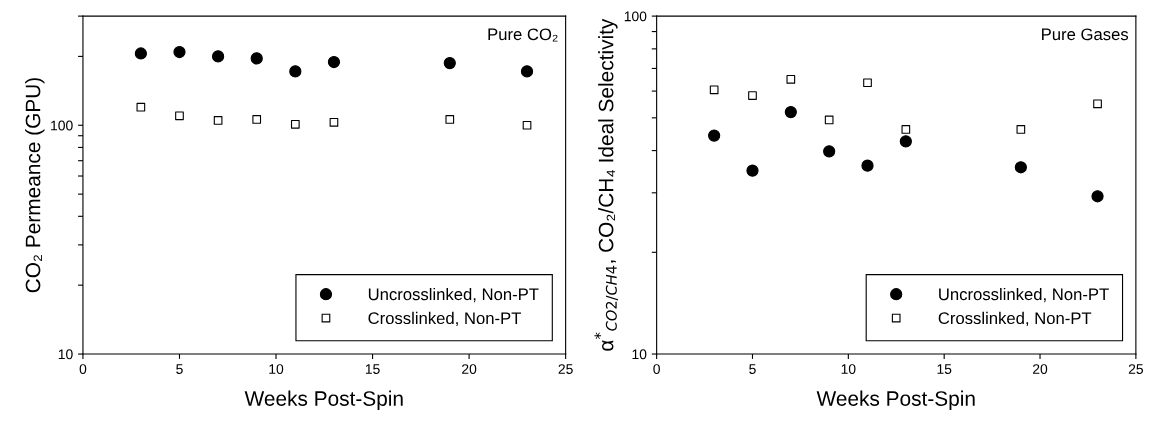 The image size is (1152, 424). What do you see at coordinates (1085, 34) in the screenshot?
I see `annotation: Pure Gases` at bounding box center [1085, 34].